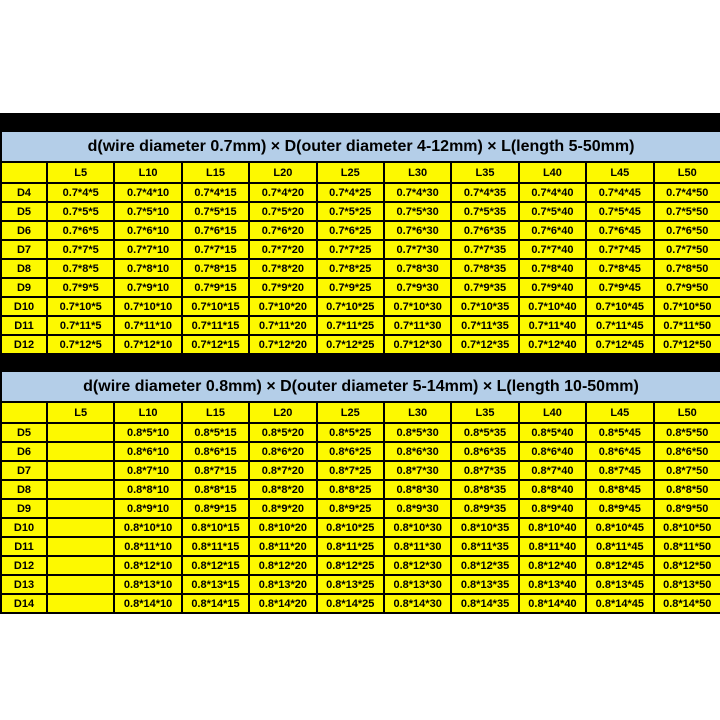 The width and height of the screenshot is (720, 720). I want to click on spec-cell: 0.7*5*40, so click(552, 211).